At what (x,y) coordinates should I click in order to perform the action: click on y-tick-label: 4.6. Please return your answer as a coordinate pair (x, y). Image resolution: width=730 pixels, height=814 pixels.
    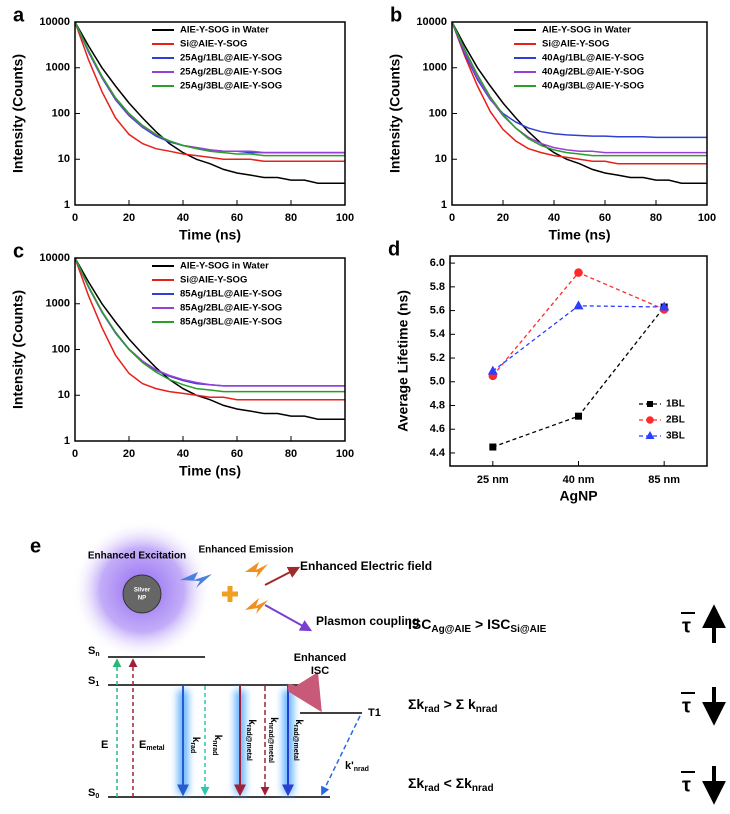
    Looking at the image, I should click on (437, 429).